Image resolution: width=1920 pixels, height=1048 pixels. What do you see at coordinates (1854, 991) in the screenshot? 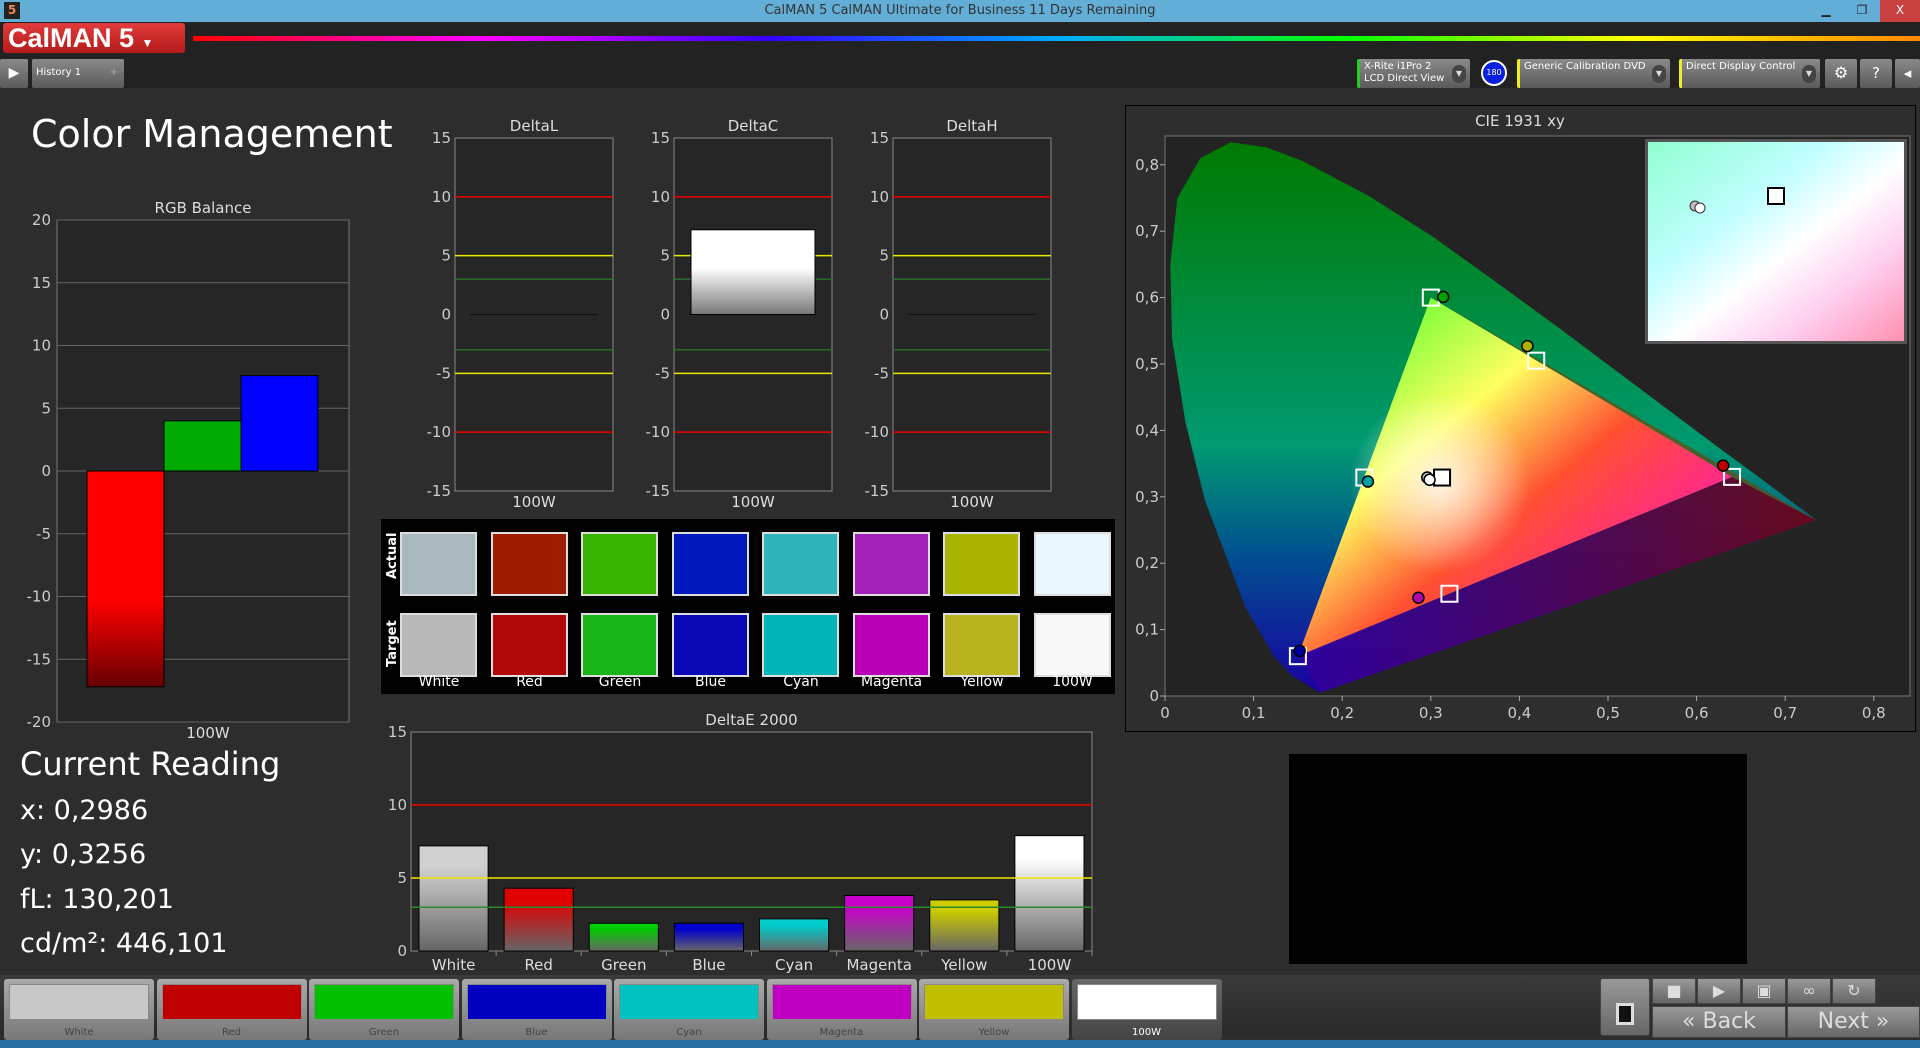
I see `refresh-button: ↻` at bounding box center [1854, 991].